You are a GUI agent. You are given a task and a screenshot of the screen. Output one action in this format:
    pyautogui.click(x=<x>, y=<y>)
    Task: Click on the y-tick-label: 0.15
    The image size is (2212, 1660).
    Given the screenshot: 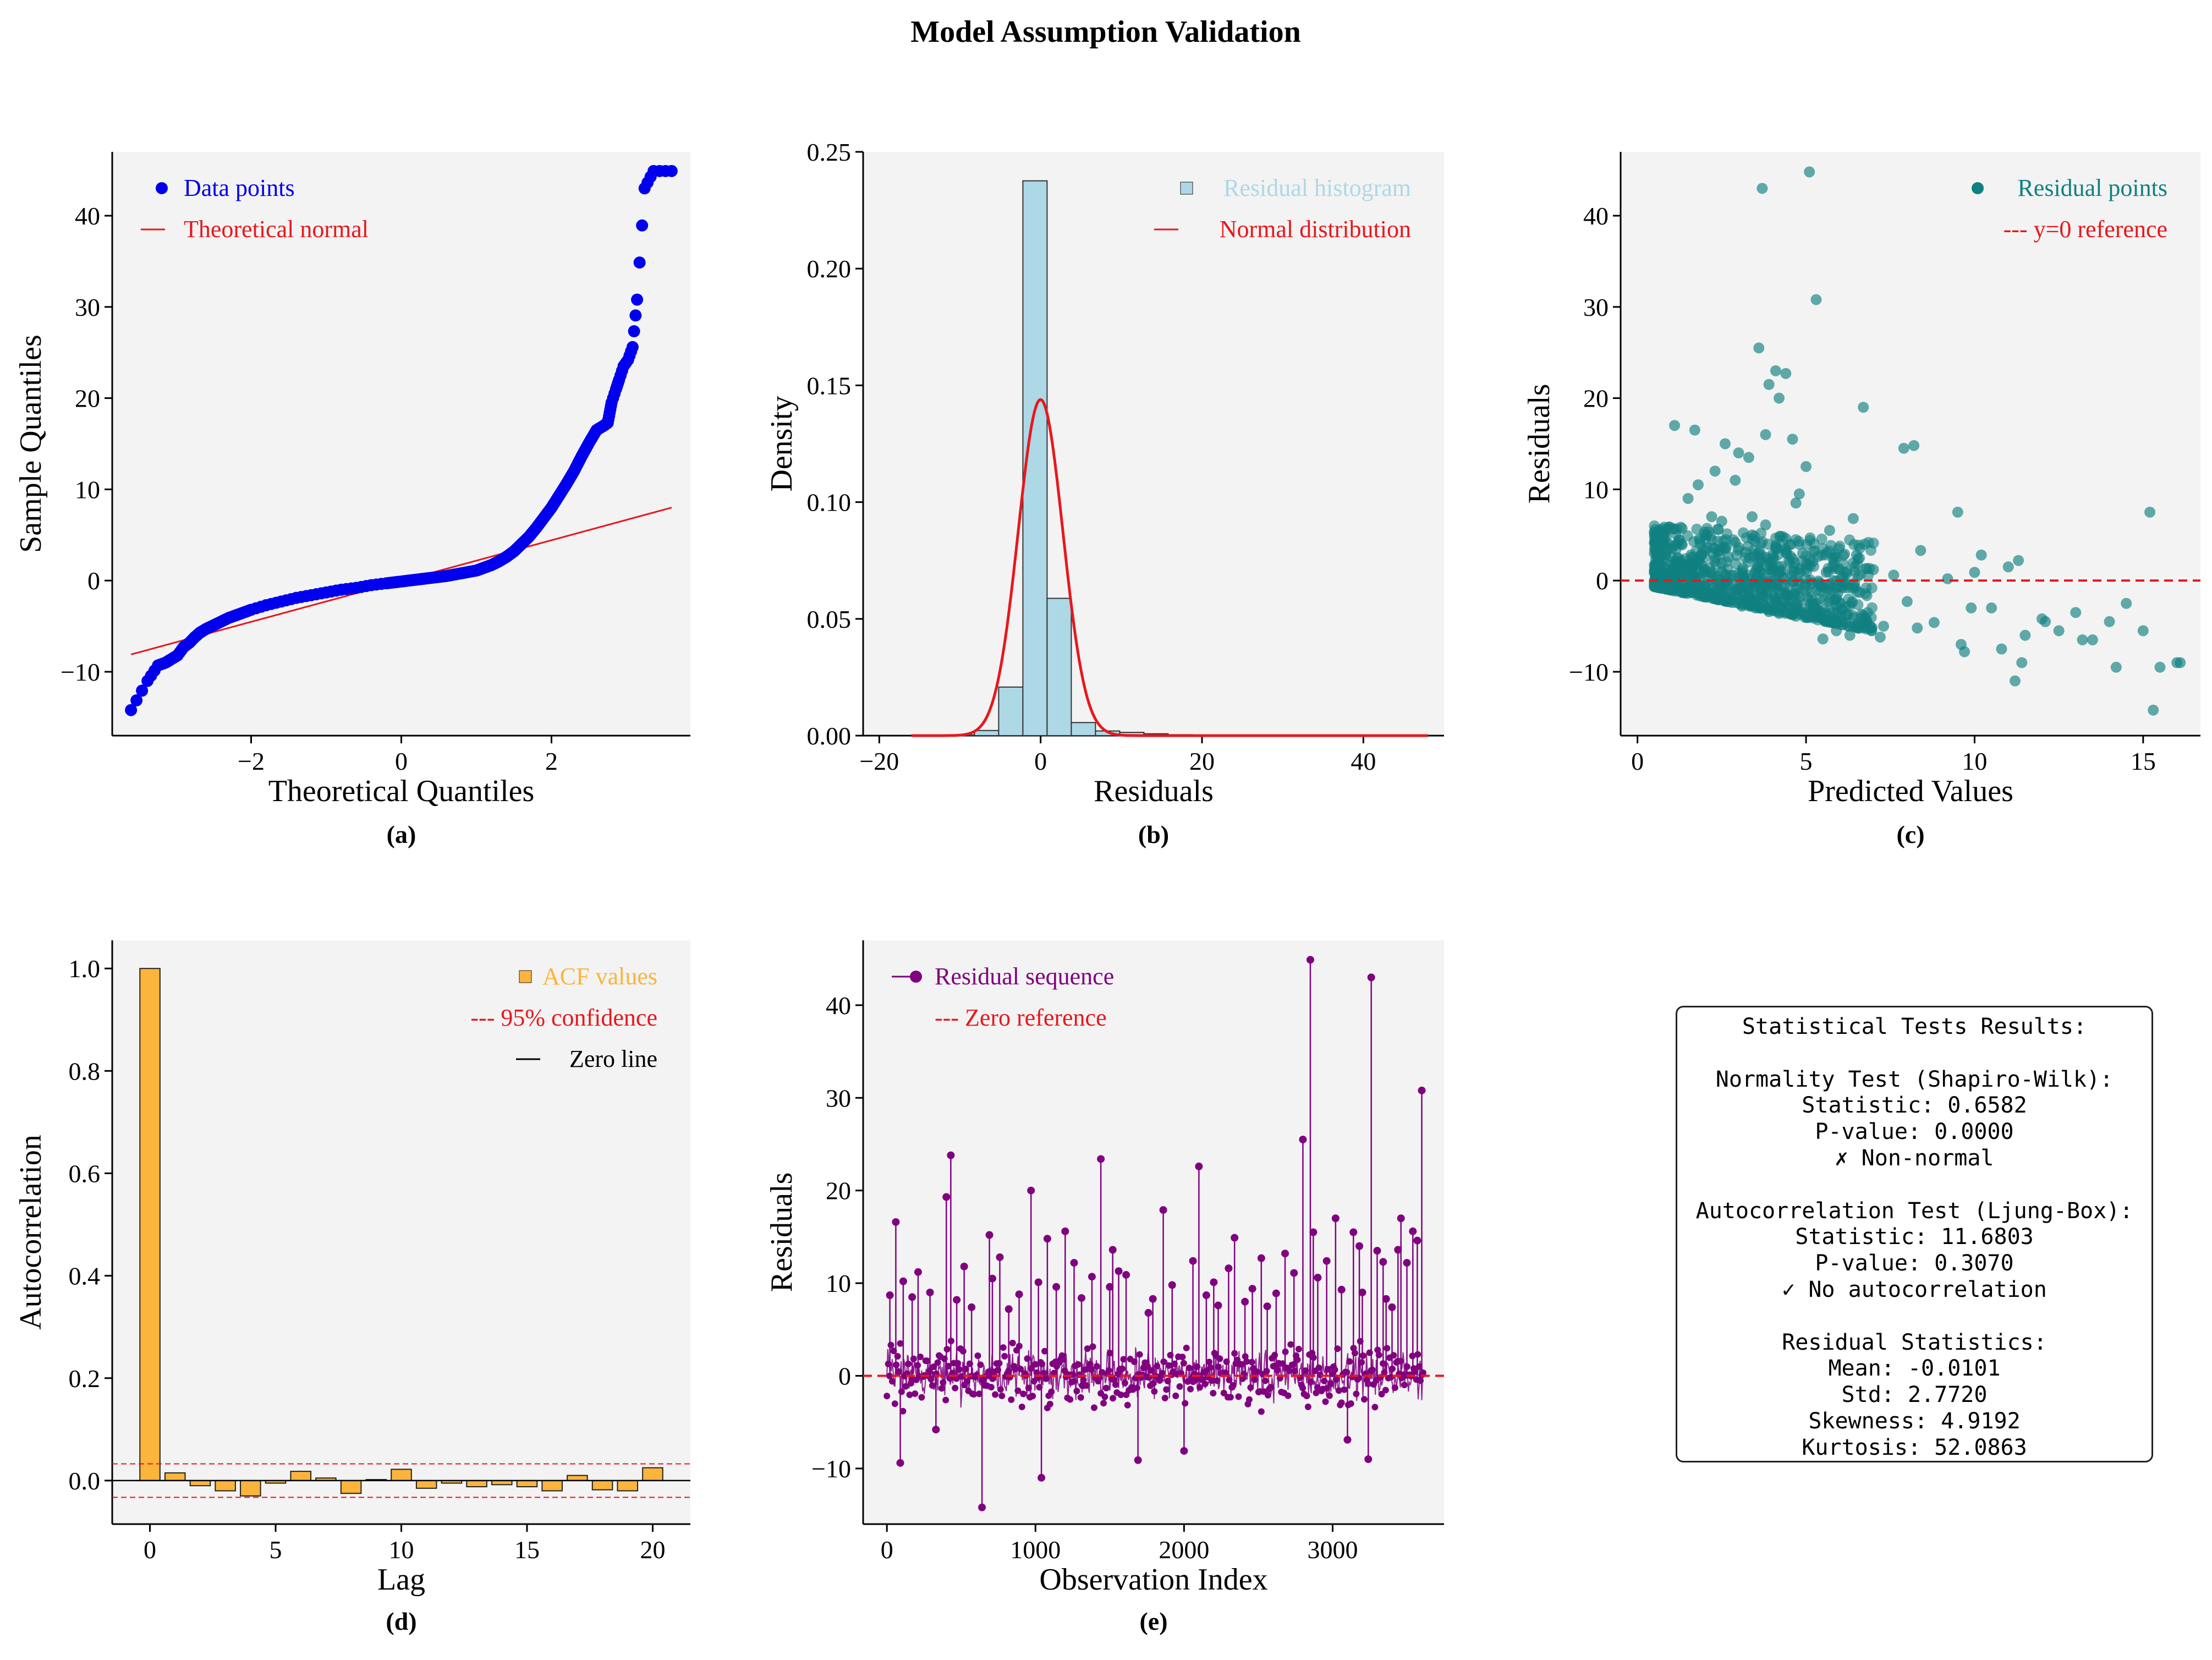 What is the action you would take?
    pyautogui.click(x=829, y=385)
    